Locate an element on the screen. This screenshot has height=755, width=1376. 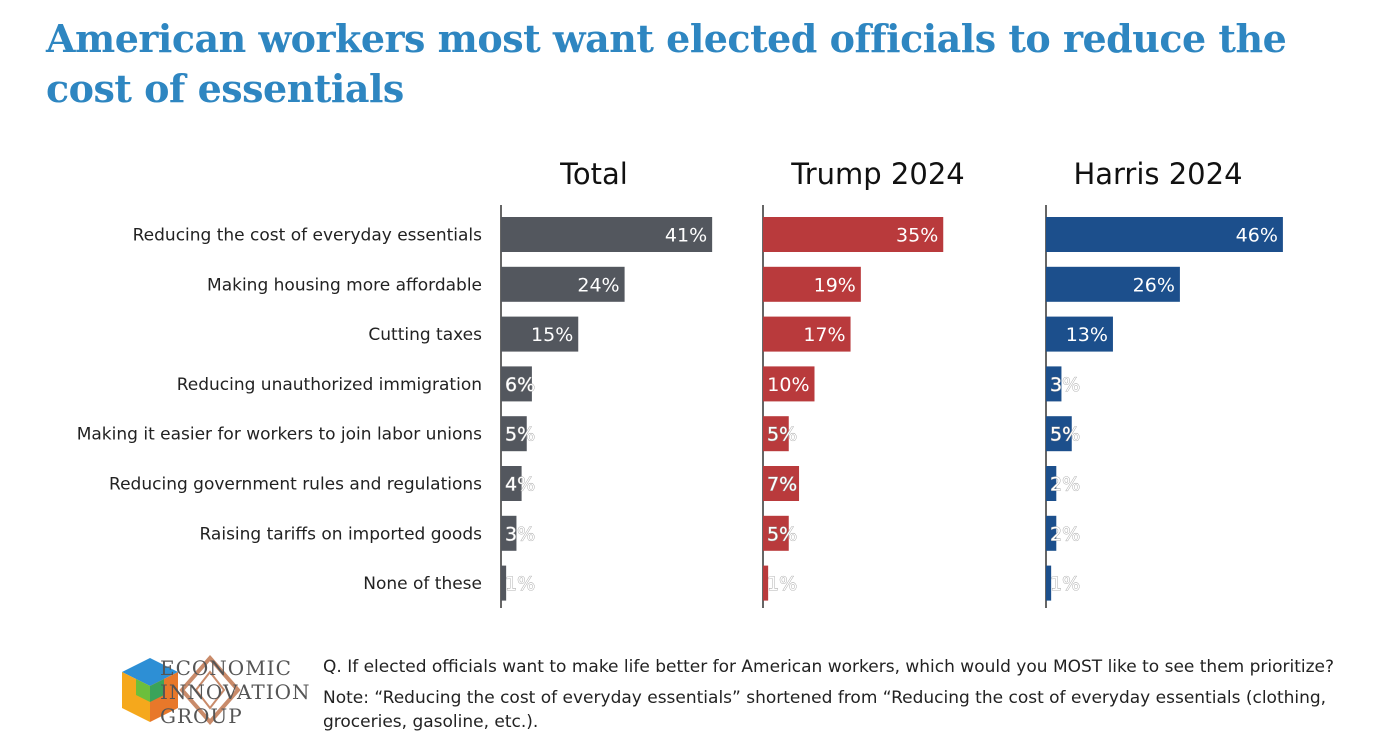
data-label: 41% is located at coordinates (686, 236).